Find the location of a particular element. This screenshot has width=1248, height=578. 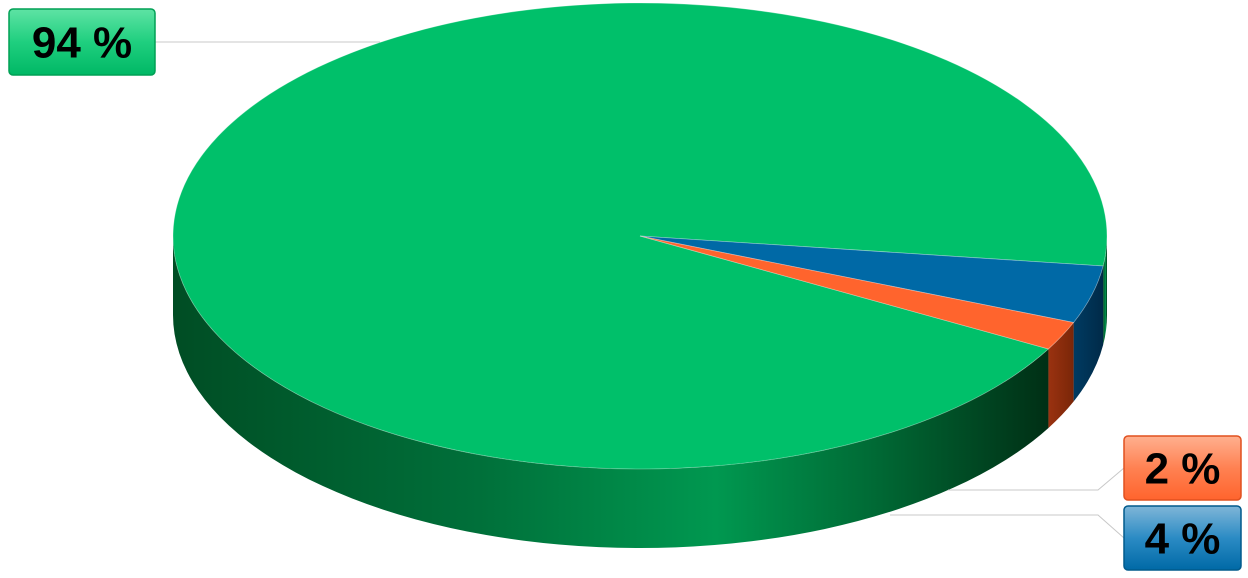

data-label-box-blue is located at coordinates (1182, 538).